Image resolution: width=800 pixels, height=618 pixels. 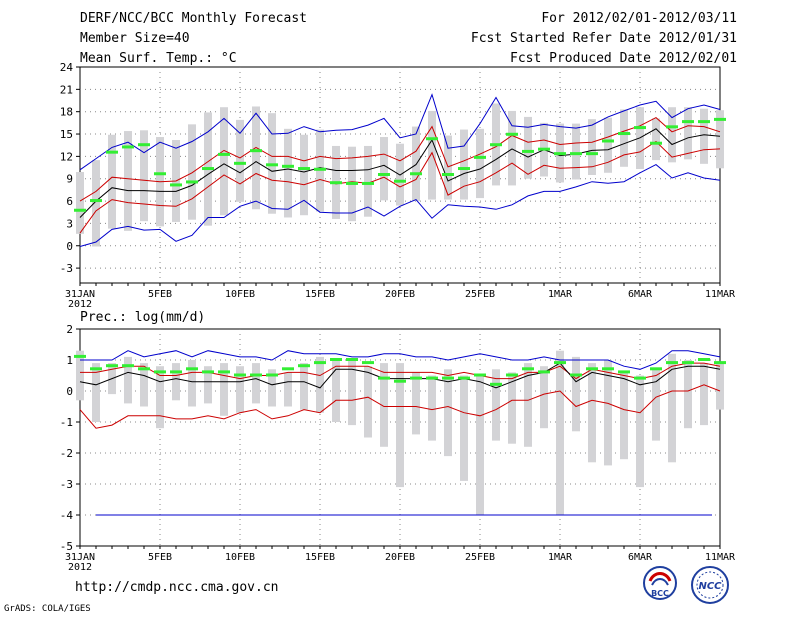 I want to click on series-min, so click(x=400, y=205).